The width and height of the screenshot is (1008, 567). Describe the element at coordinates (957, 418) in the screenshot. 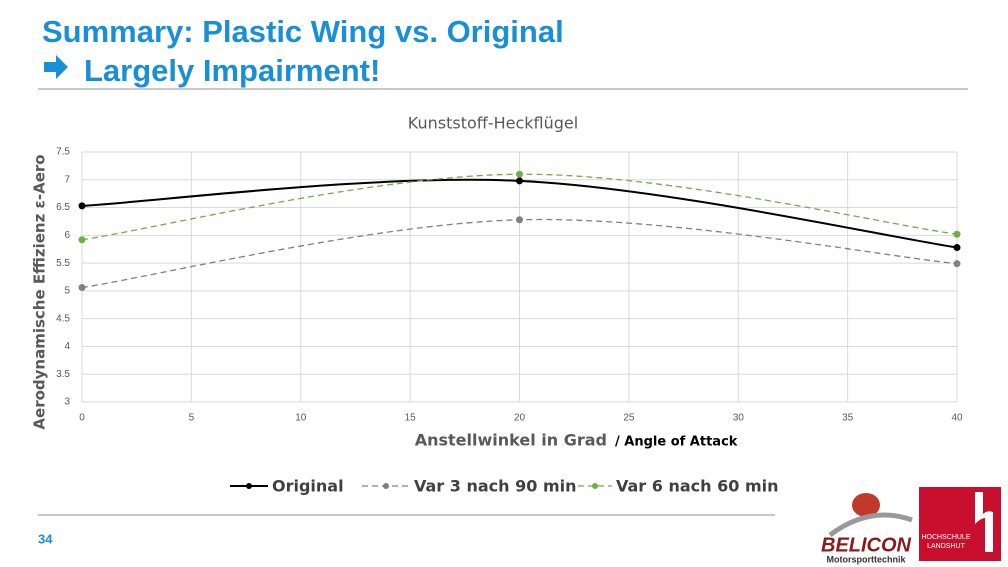

I see `x-tick-label: 40` at that location.